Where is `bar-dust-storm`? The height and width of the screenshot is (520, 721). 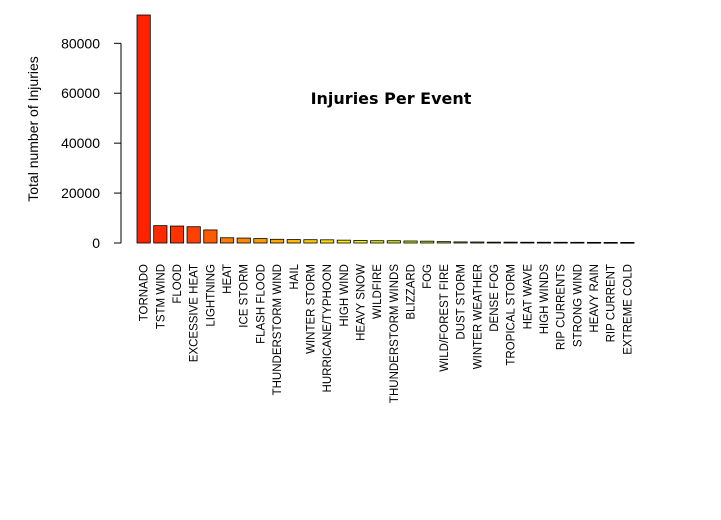 bar-dust-storm is located at coordinates (460, 242).